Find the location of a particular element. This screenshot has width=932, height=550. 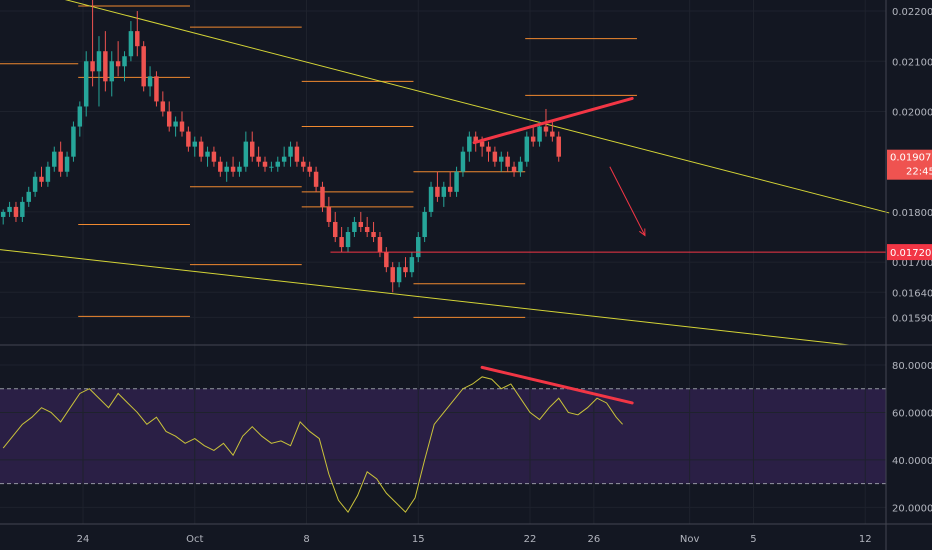

time-tick-label: 26 is located at coordinates (593, 539).